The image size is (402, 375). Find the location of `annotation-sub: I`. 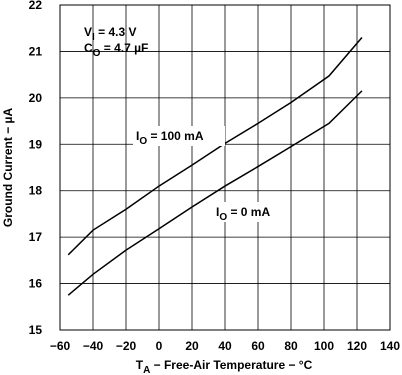

annotation-sub: I is located at coordinates (93, 37).